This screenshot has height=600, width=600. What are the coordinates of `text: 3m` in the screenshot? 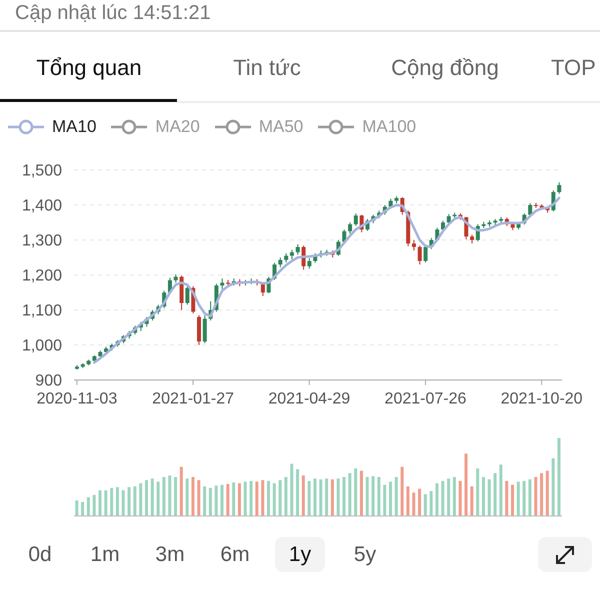 It's located at (170, 554).